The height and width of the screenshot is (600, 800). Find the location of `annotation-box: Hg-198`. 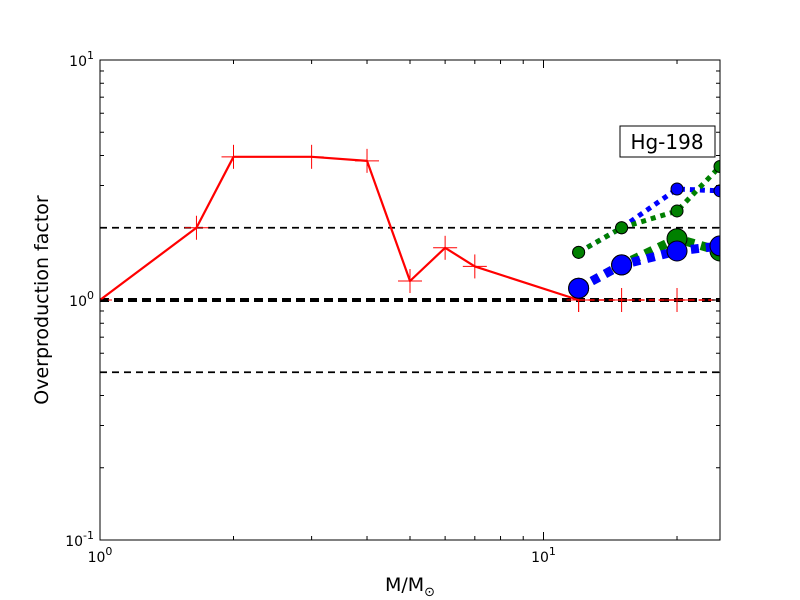

annotation-box: Hg-198 is located at coordinates (667, 141).